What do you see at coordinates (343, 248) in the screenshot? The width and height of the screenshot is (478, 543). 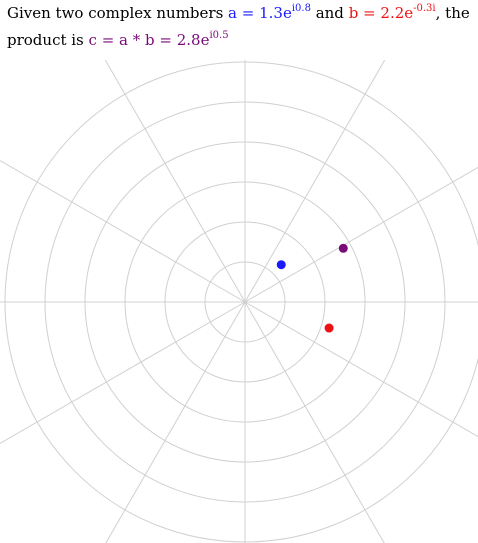 I see `point-c` at bounding box center [343, 248].